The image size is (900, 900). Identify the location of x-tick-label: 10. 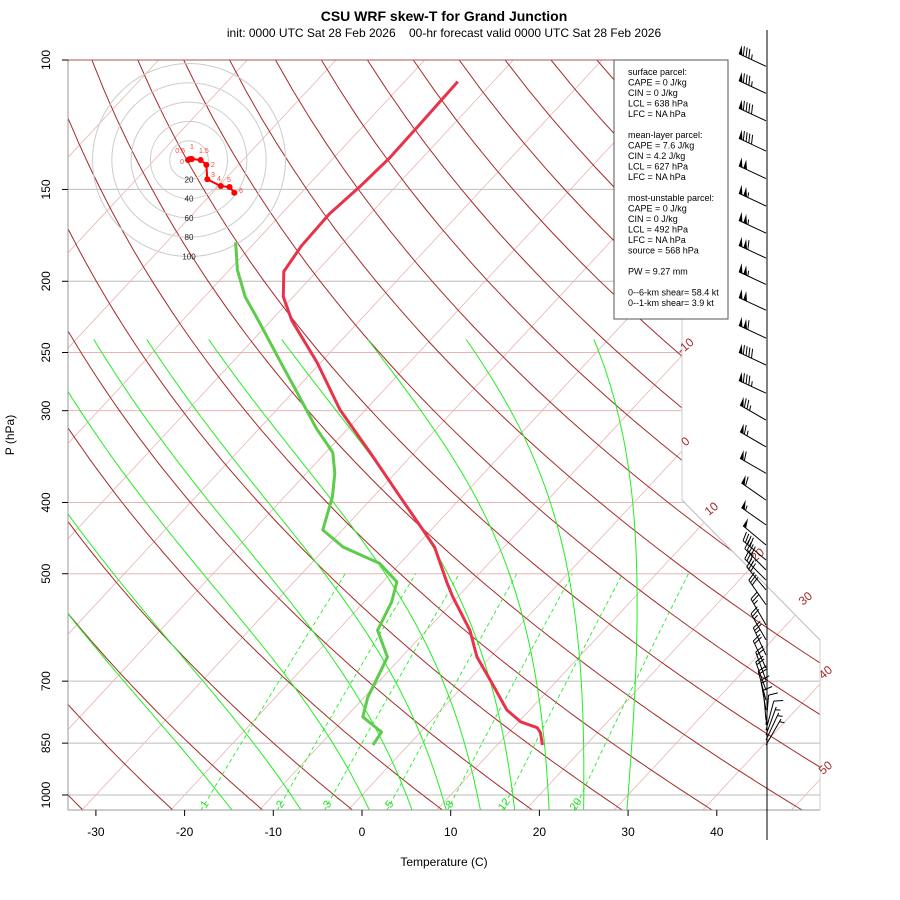
(451, 832).